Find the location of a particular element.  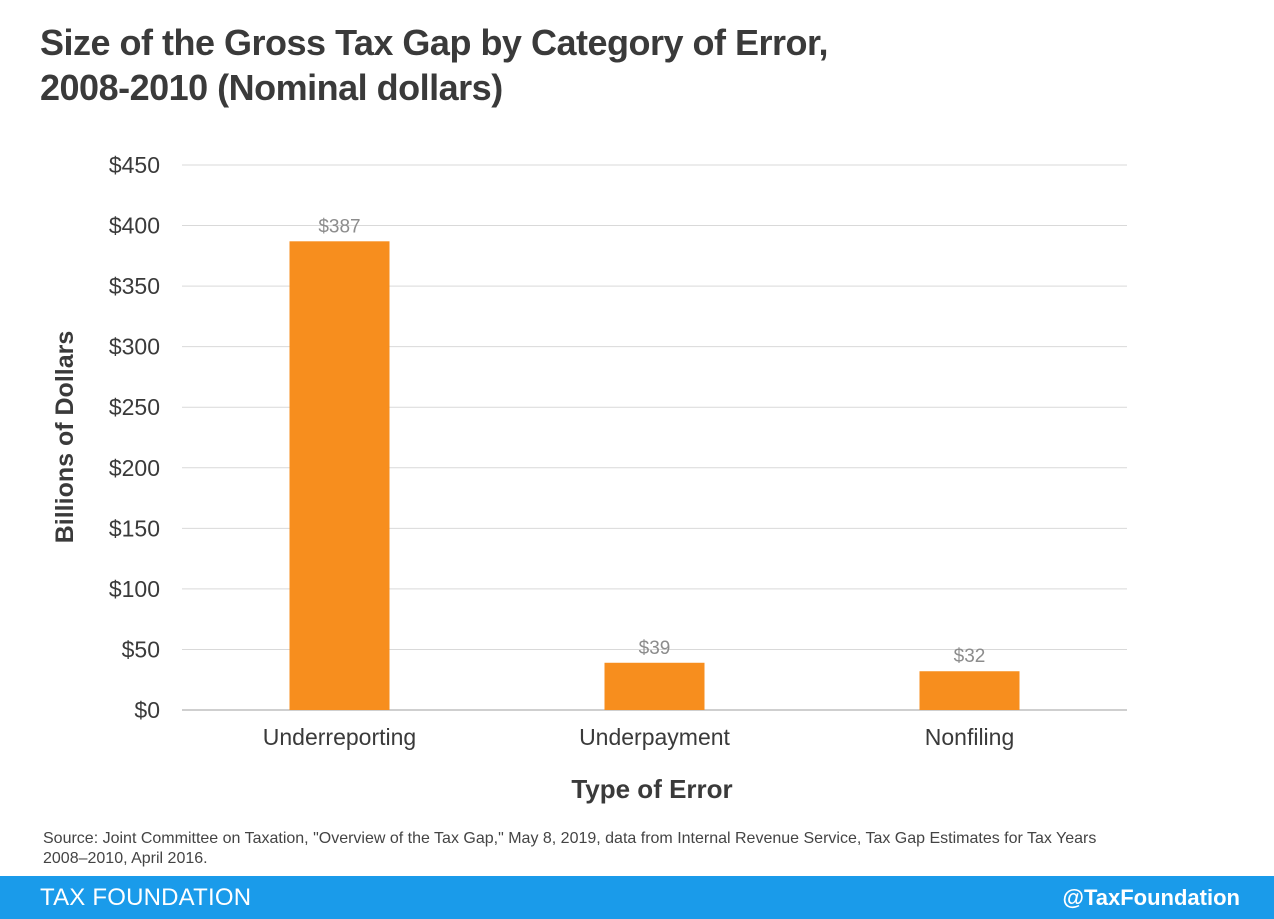

y-axis-title: Billions of Dollars is located at coordinates (65, 437).